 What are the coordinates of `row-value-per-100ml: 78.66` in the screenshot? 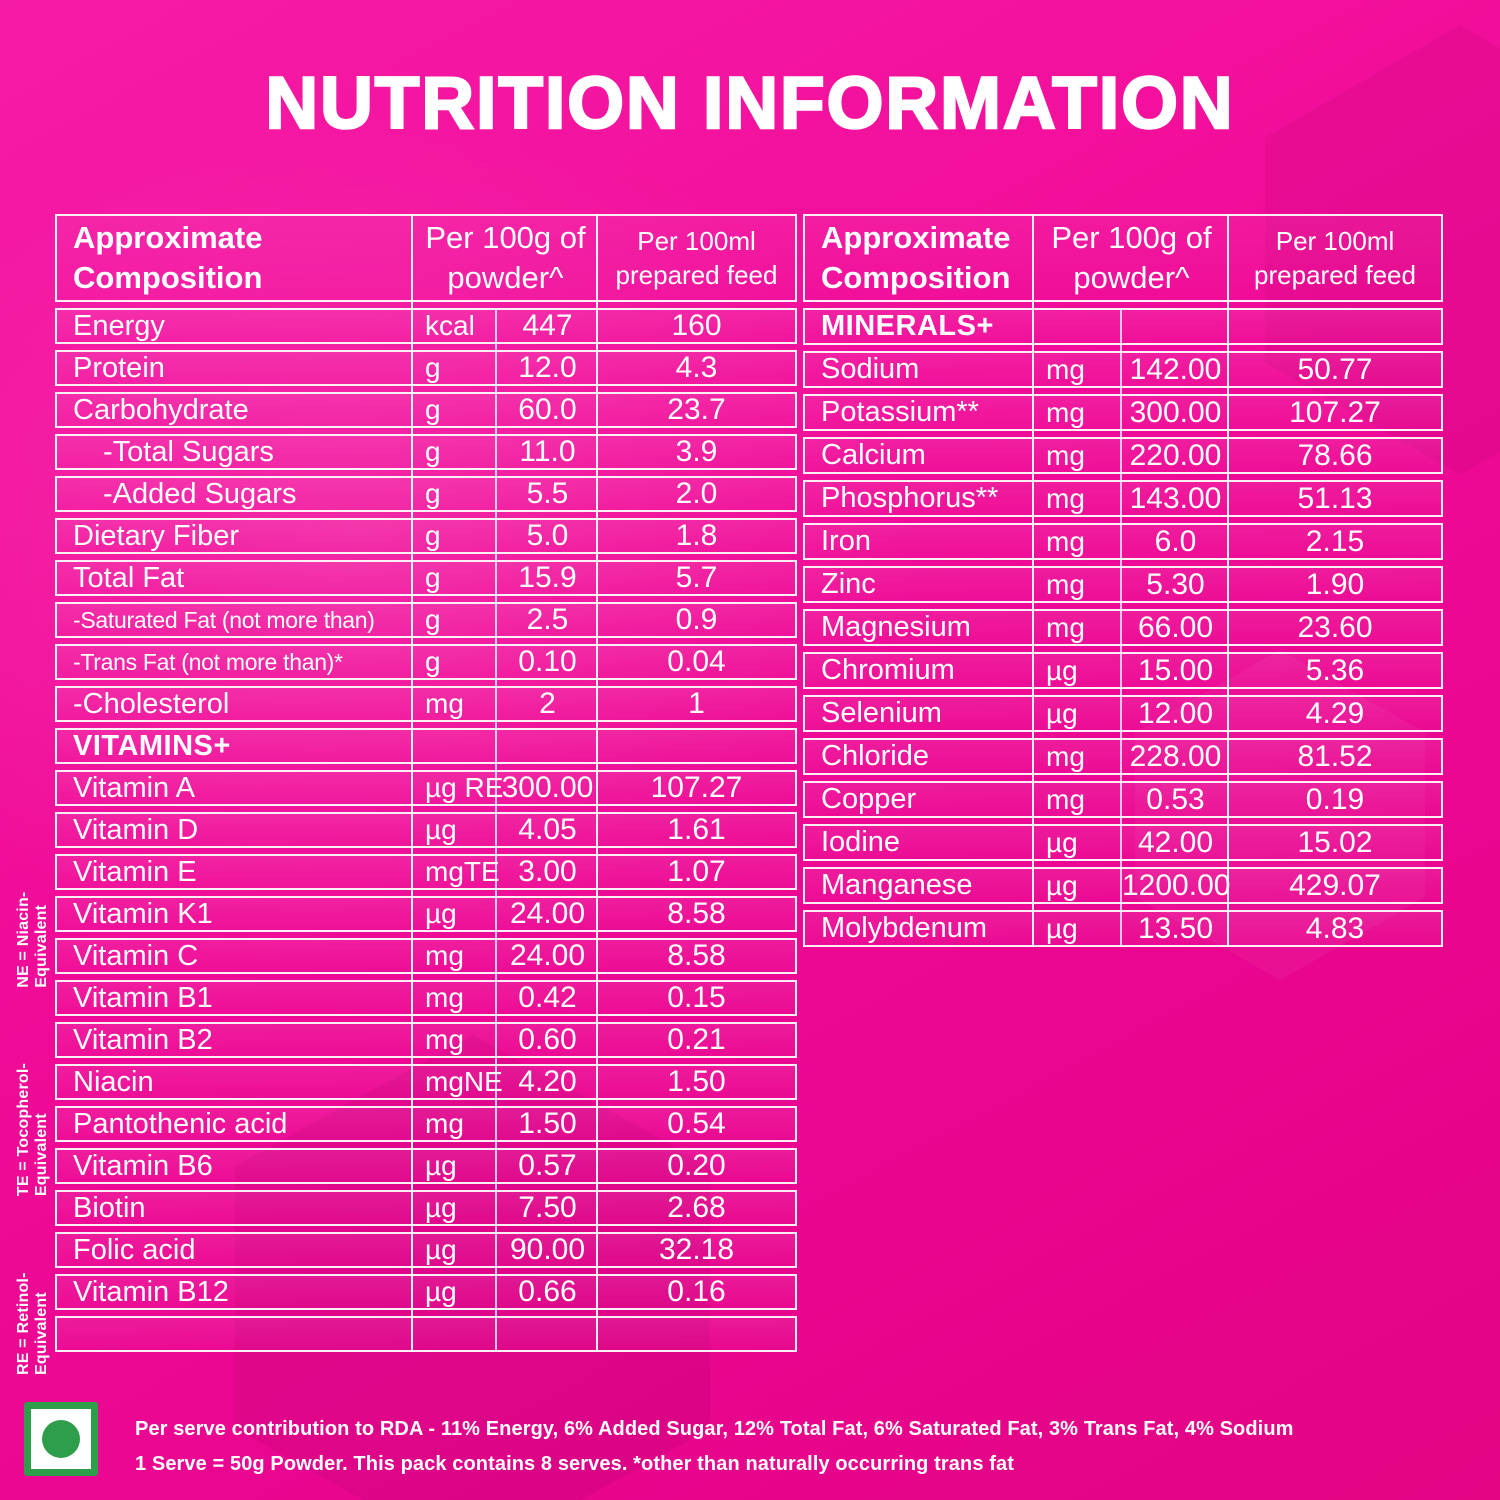 It's located at (1335, 455).